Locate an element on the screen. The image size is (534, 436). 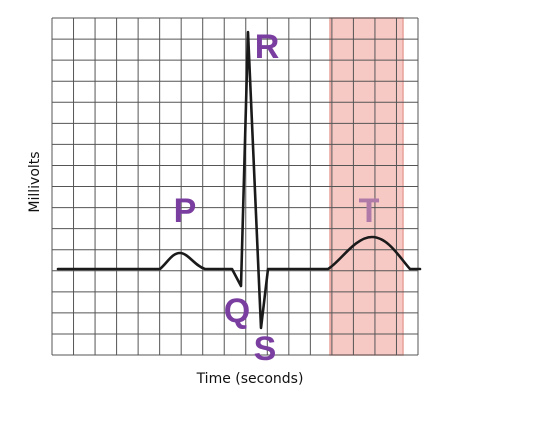
q-wave-label: Q is located at coordinates (237, 311).